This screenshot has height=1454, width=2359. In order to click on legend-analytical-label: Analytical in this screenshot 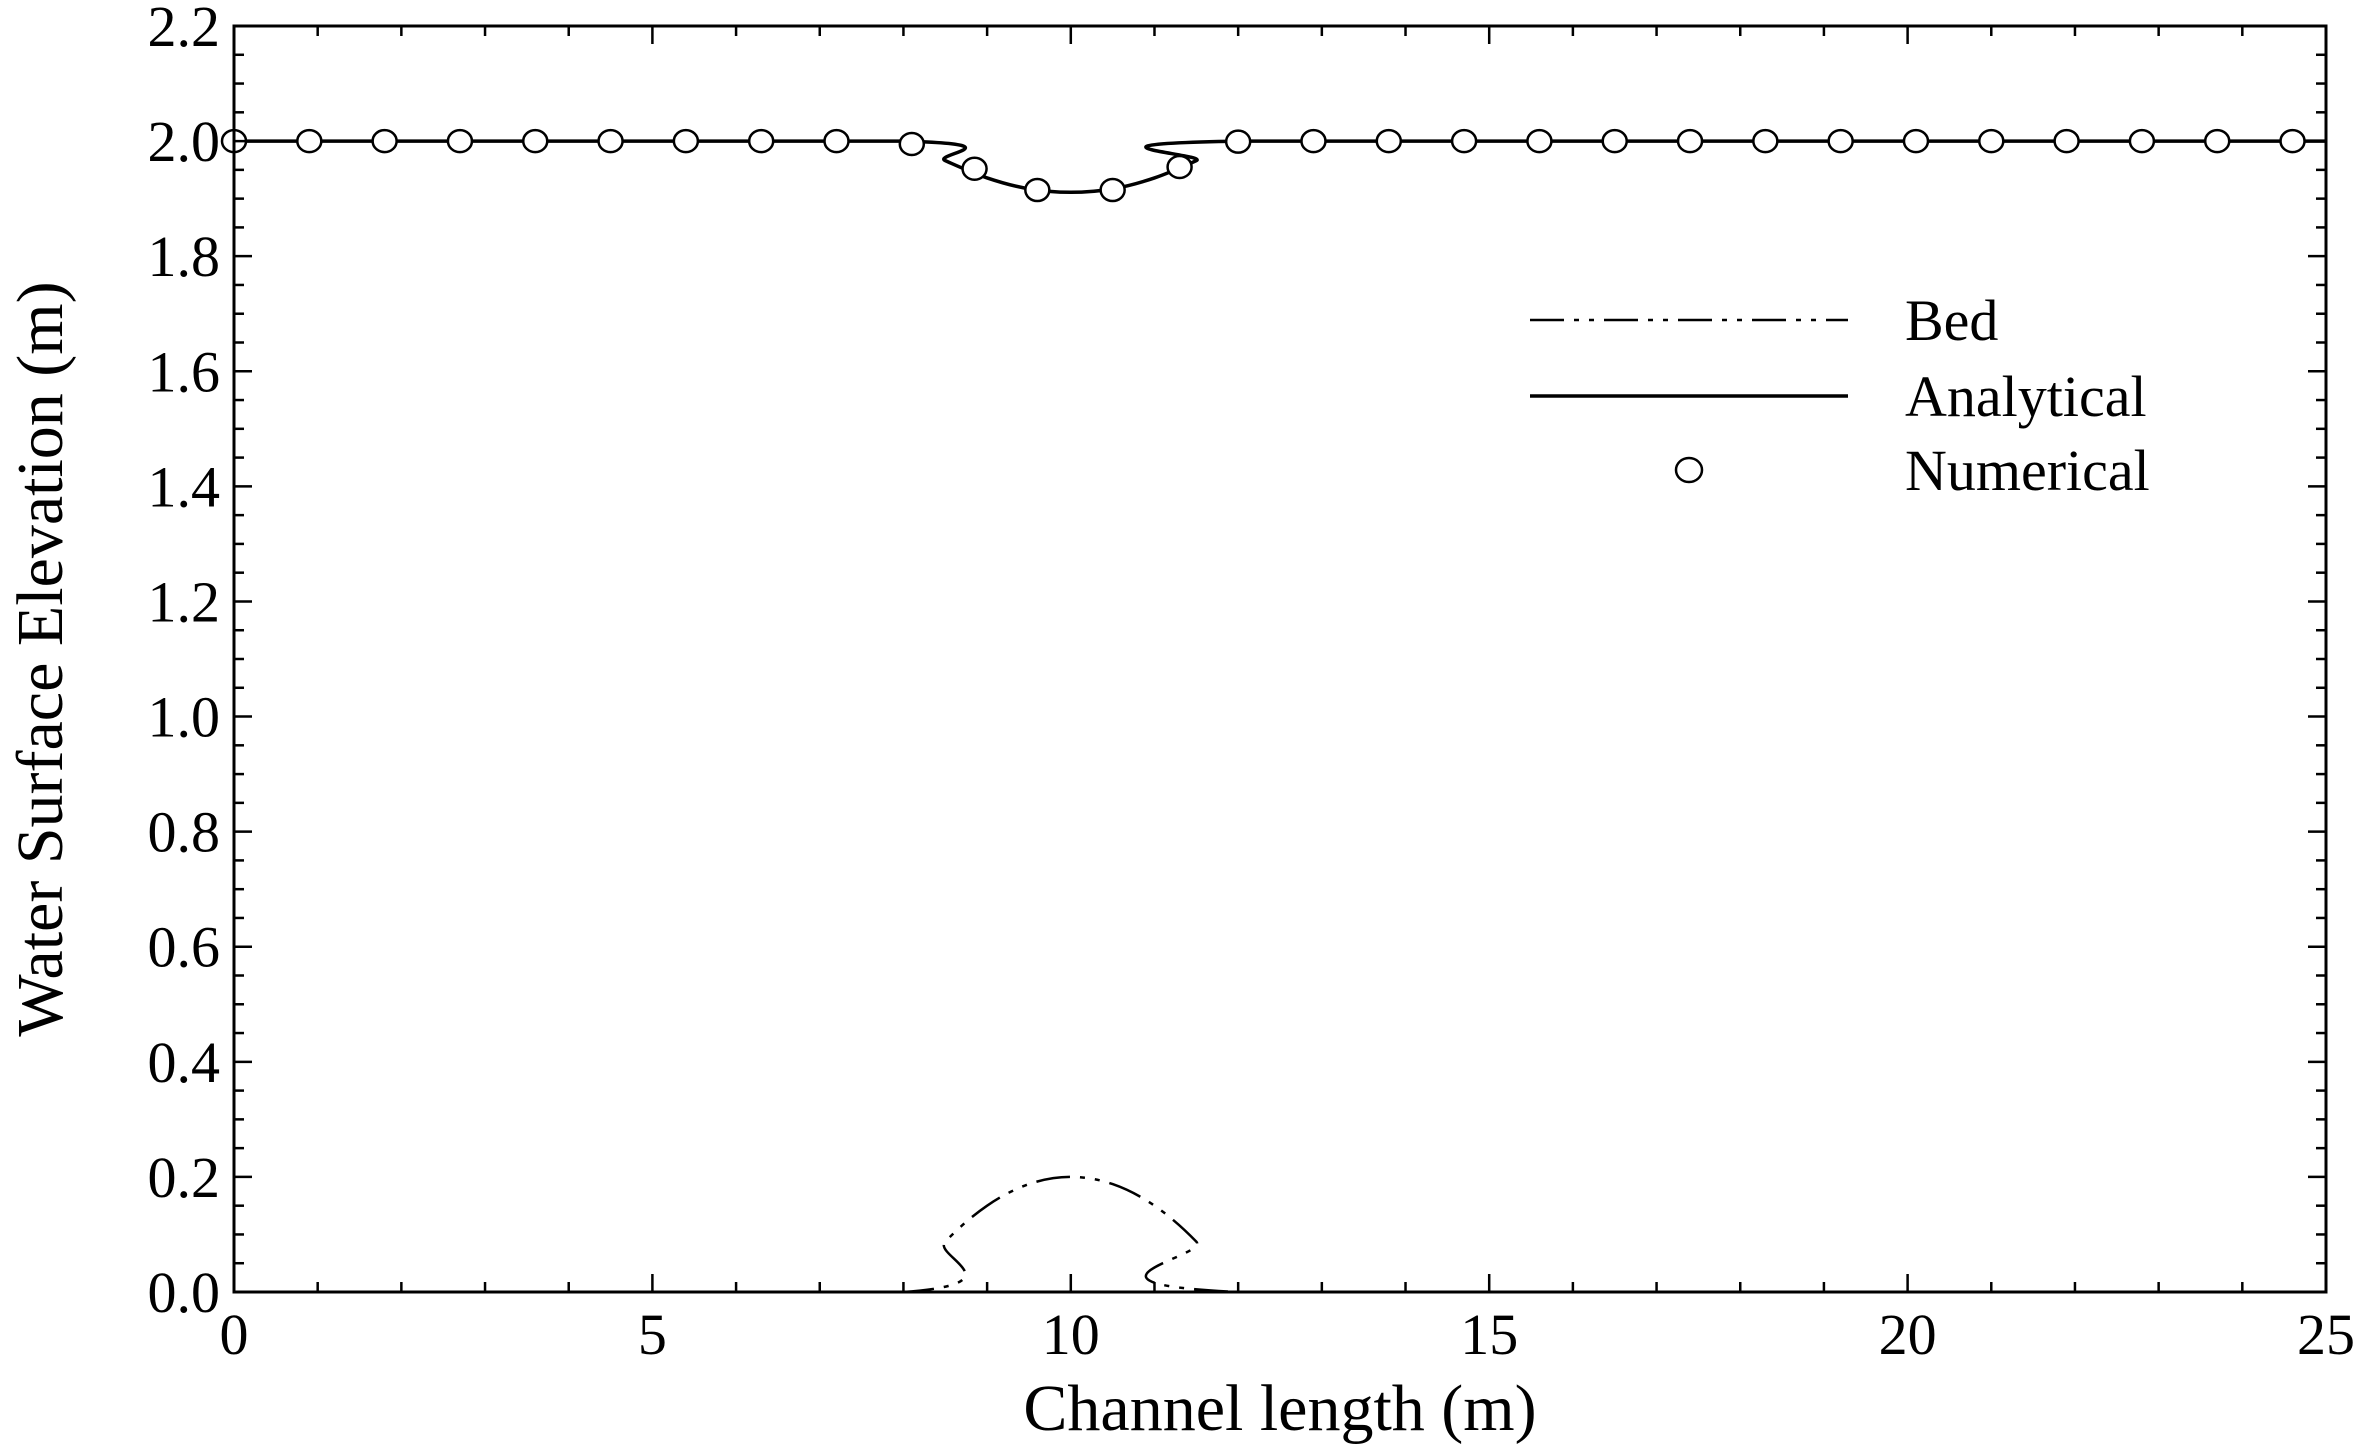, I will do `click(2026, 396)`.